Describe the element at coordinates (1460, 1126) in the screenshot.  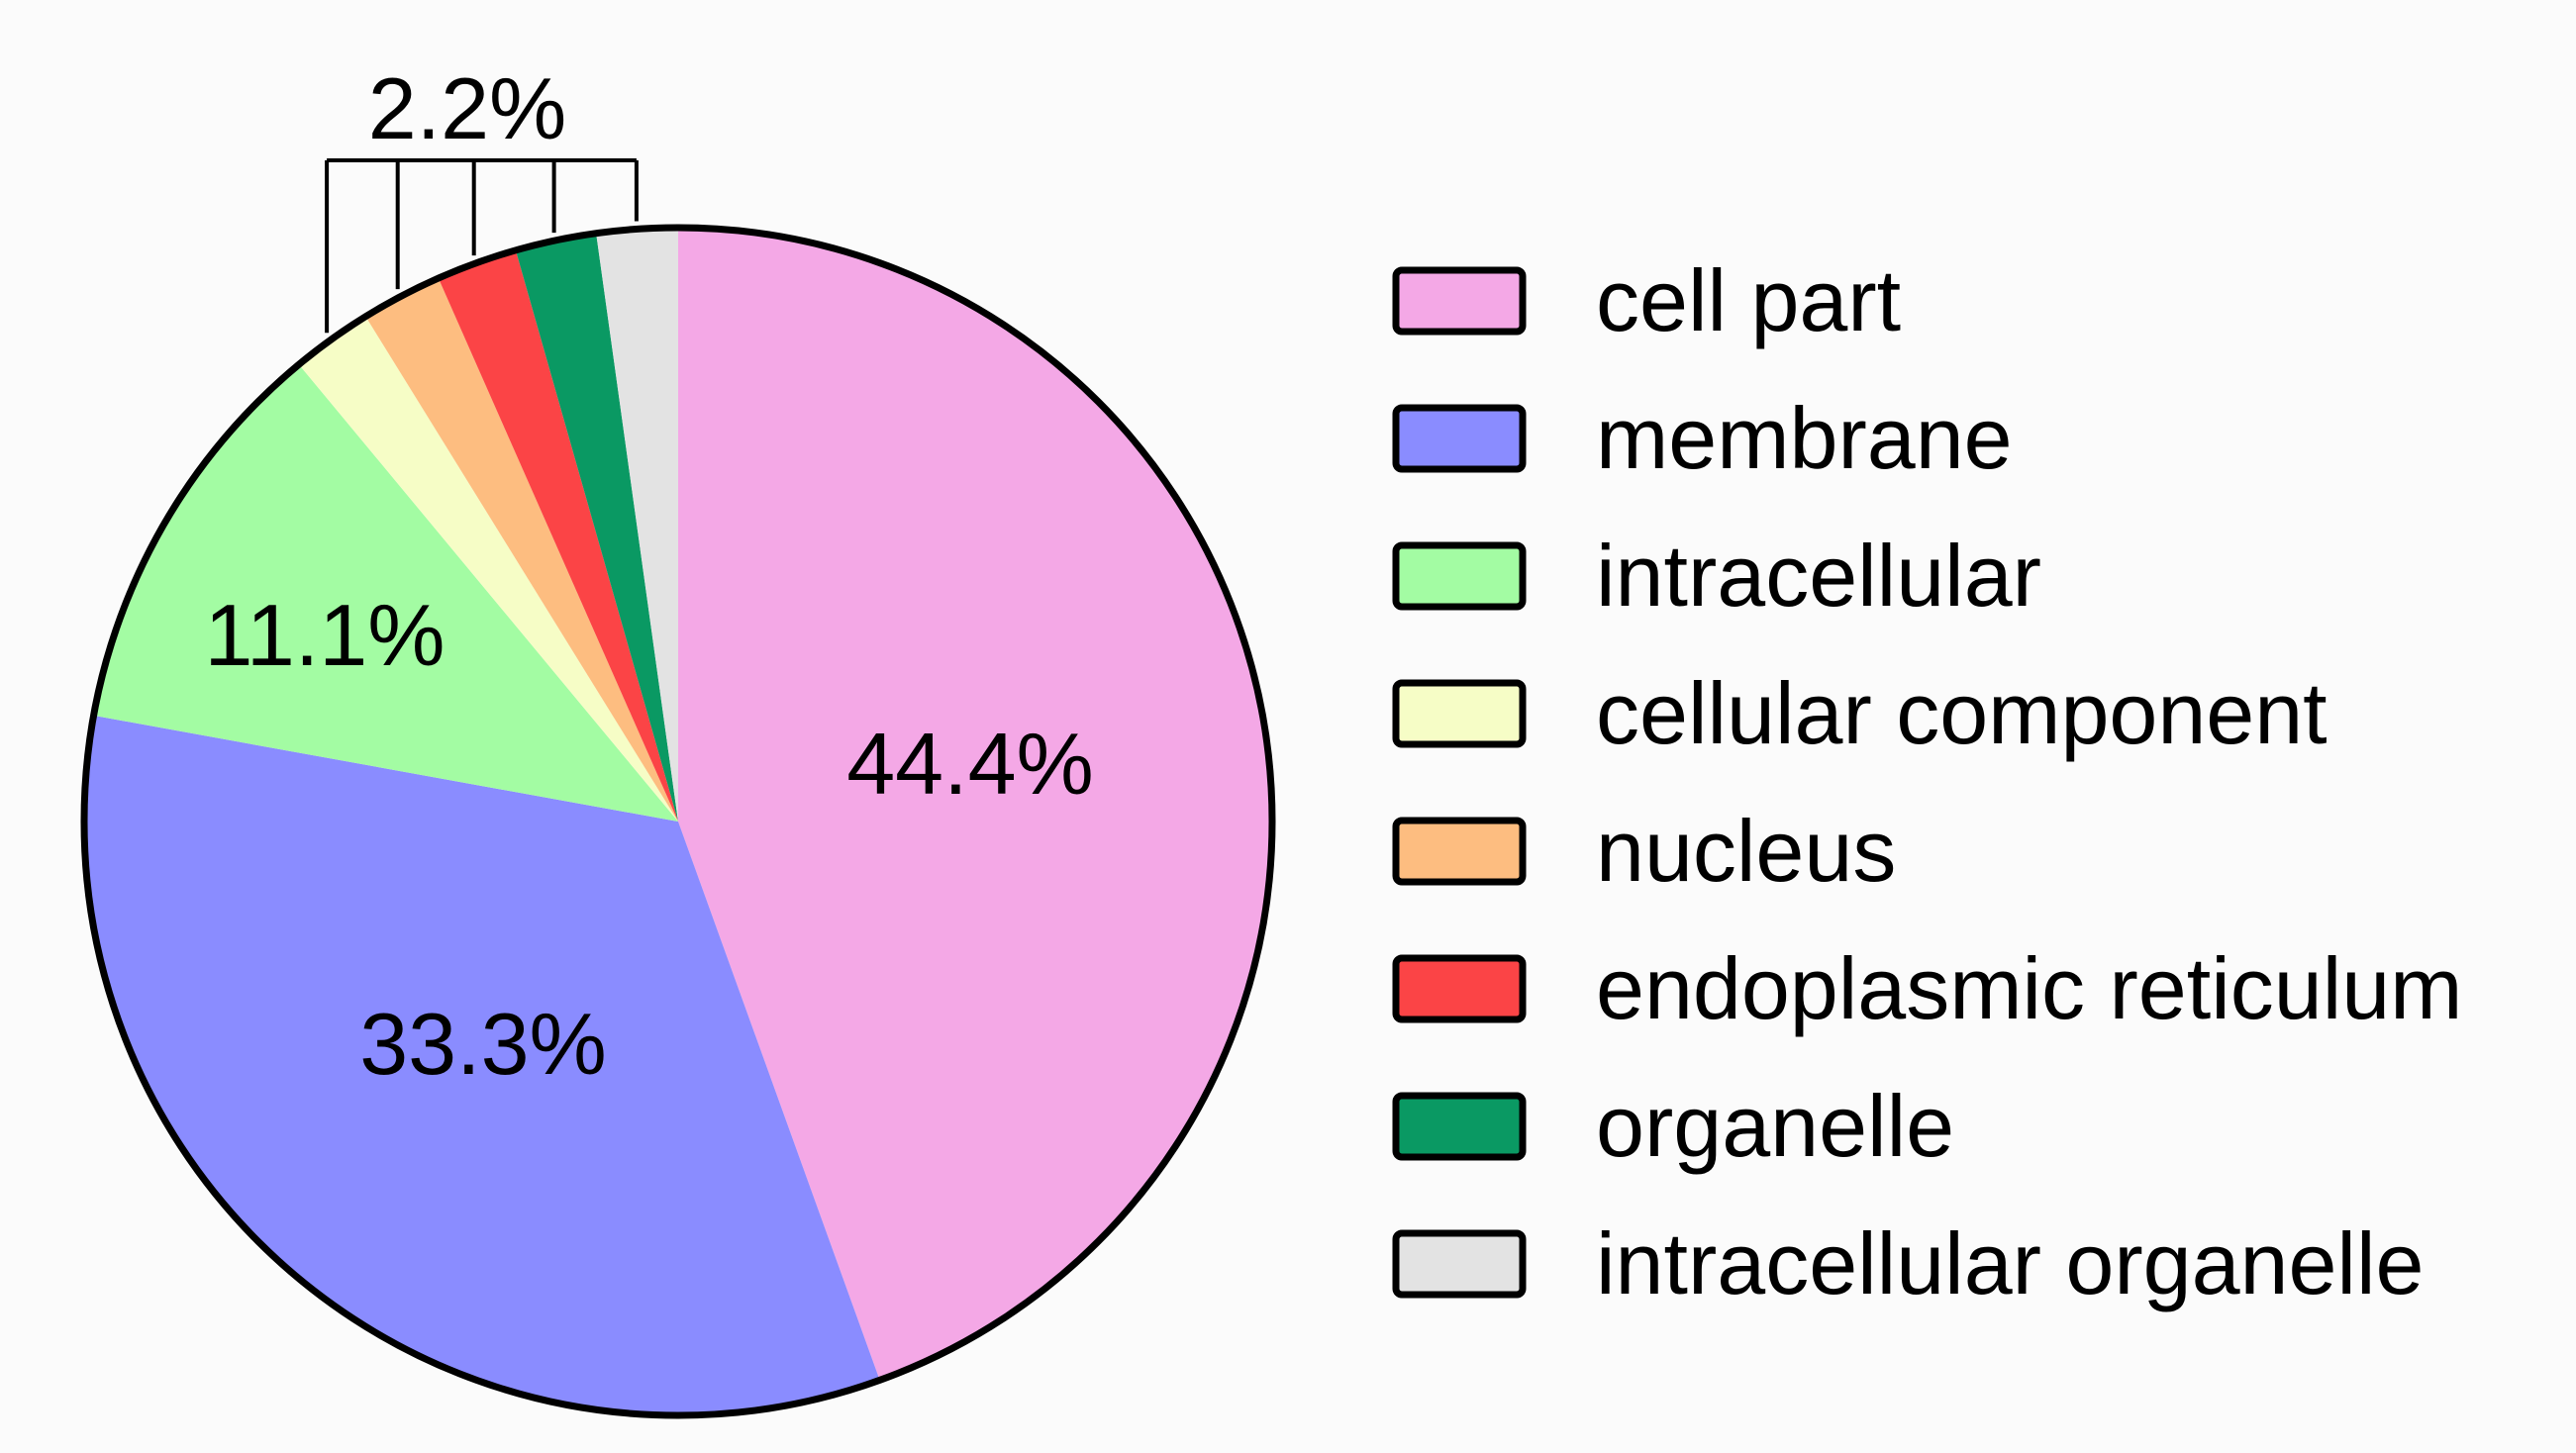
I see `legend-swatch-organelle` at that location.